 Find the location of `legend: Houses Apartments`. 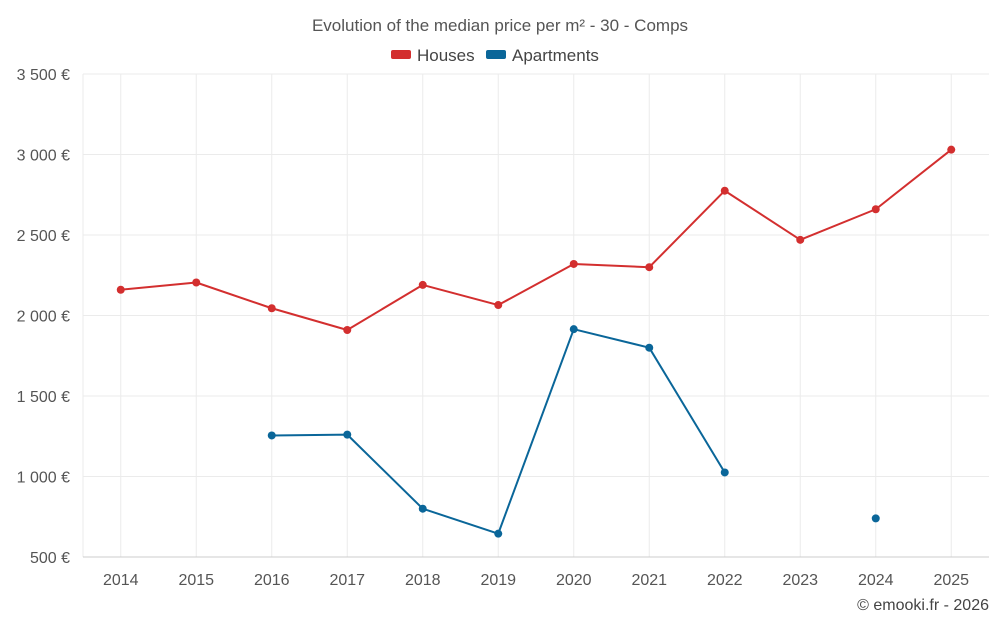

legend: Houses Apartments is located at coordinates (495, 55).